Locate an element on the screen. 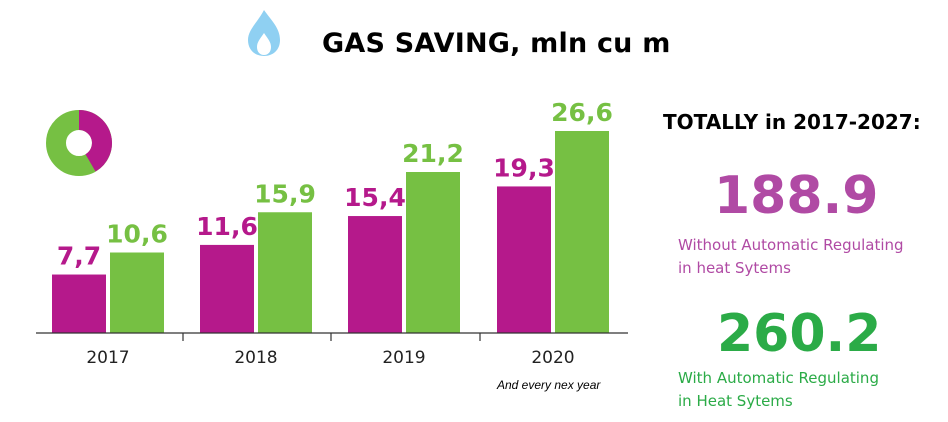  value-label-magenta-2019: 15,4 is located at coordinates (375, 197).